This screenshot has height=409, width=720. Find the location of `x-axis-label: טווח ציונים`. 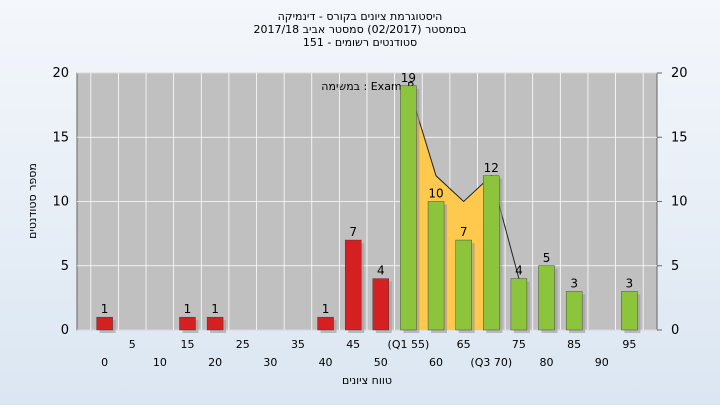

x-axis-label: טווח ציונים is located at coordinates (367, 380).